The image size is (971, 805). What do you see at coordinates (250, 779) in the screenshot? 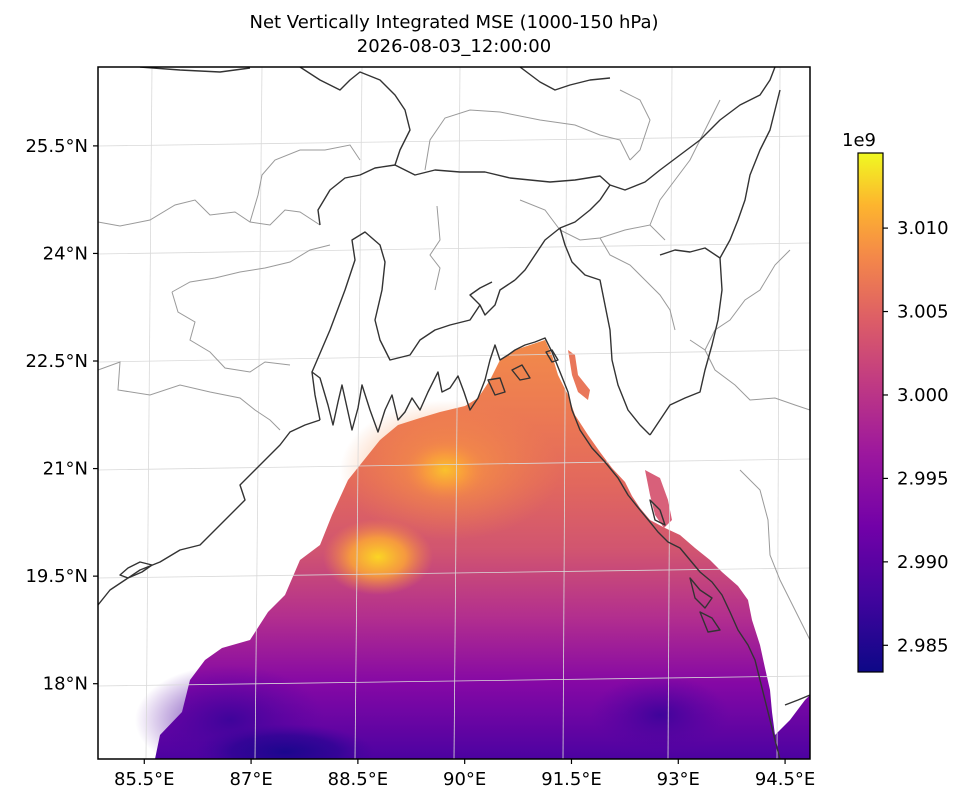
I see `x-tick-label: 87°E` at bounding box center [250, 779].